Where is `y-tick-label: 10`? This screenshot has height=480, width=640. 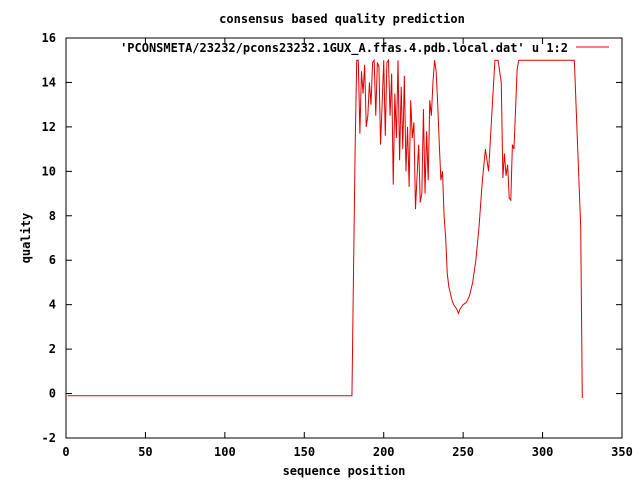
y-tick-label: 10 is located at coordinates (49, 171).